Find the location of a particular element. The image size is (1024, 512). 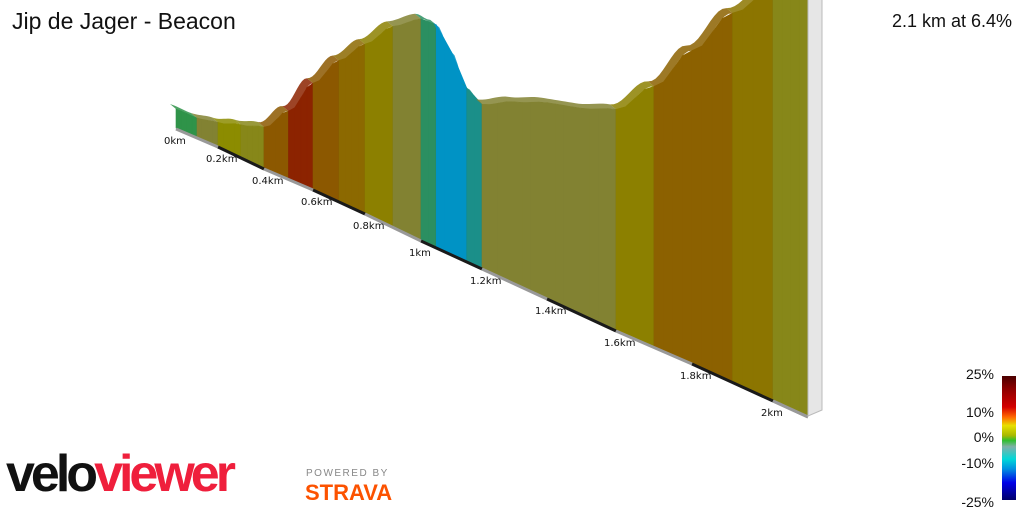

logo-viewer-text: viewer is located at coordinates (165, 474).